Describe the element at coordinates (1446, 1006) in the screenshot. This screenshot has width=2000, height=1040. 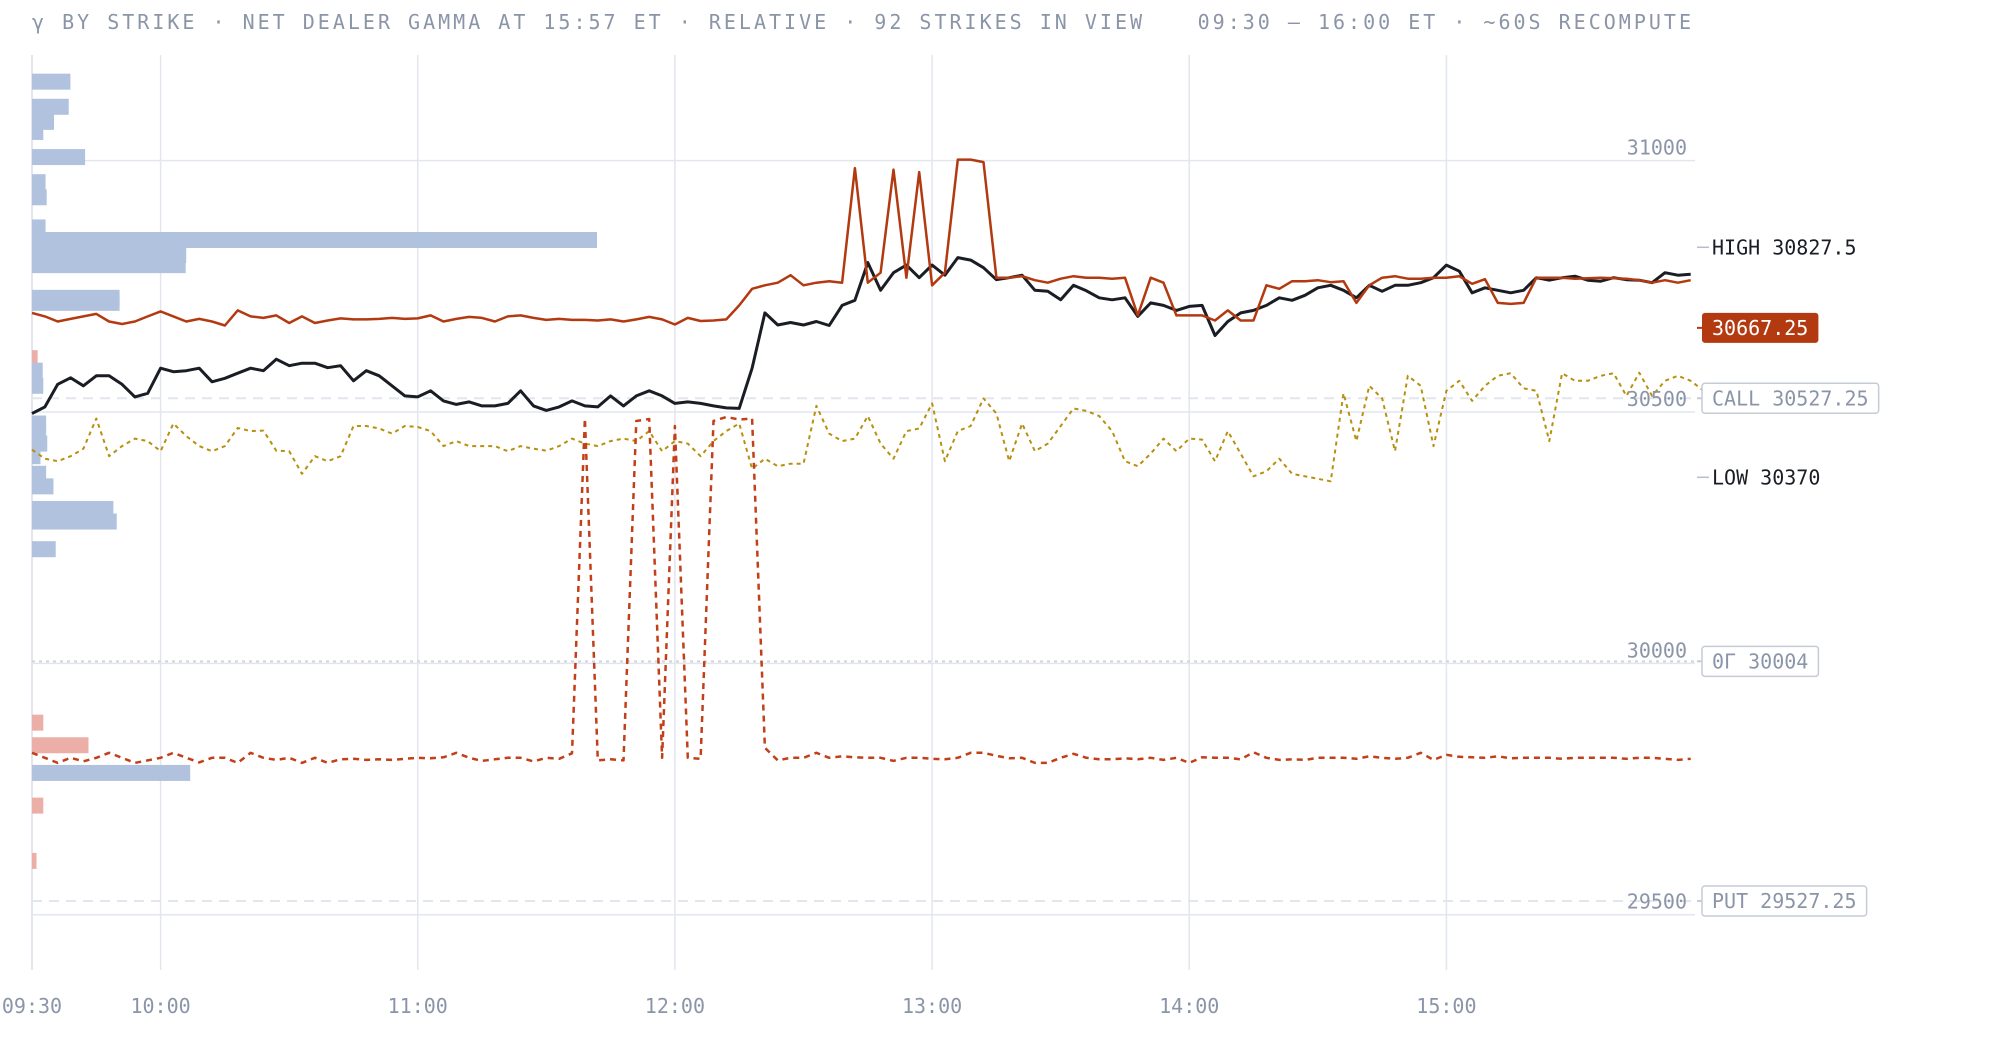
I see `x-tick-label: 15:00` at that location.